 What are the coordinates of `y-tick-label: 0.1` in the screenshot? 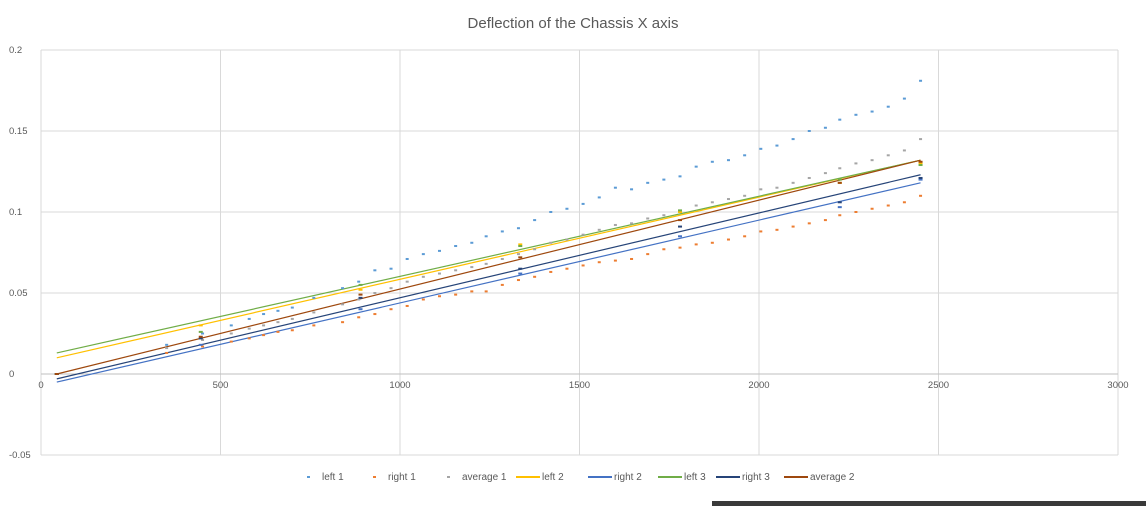 It's located at (15, 212).